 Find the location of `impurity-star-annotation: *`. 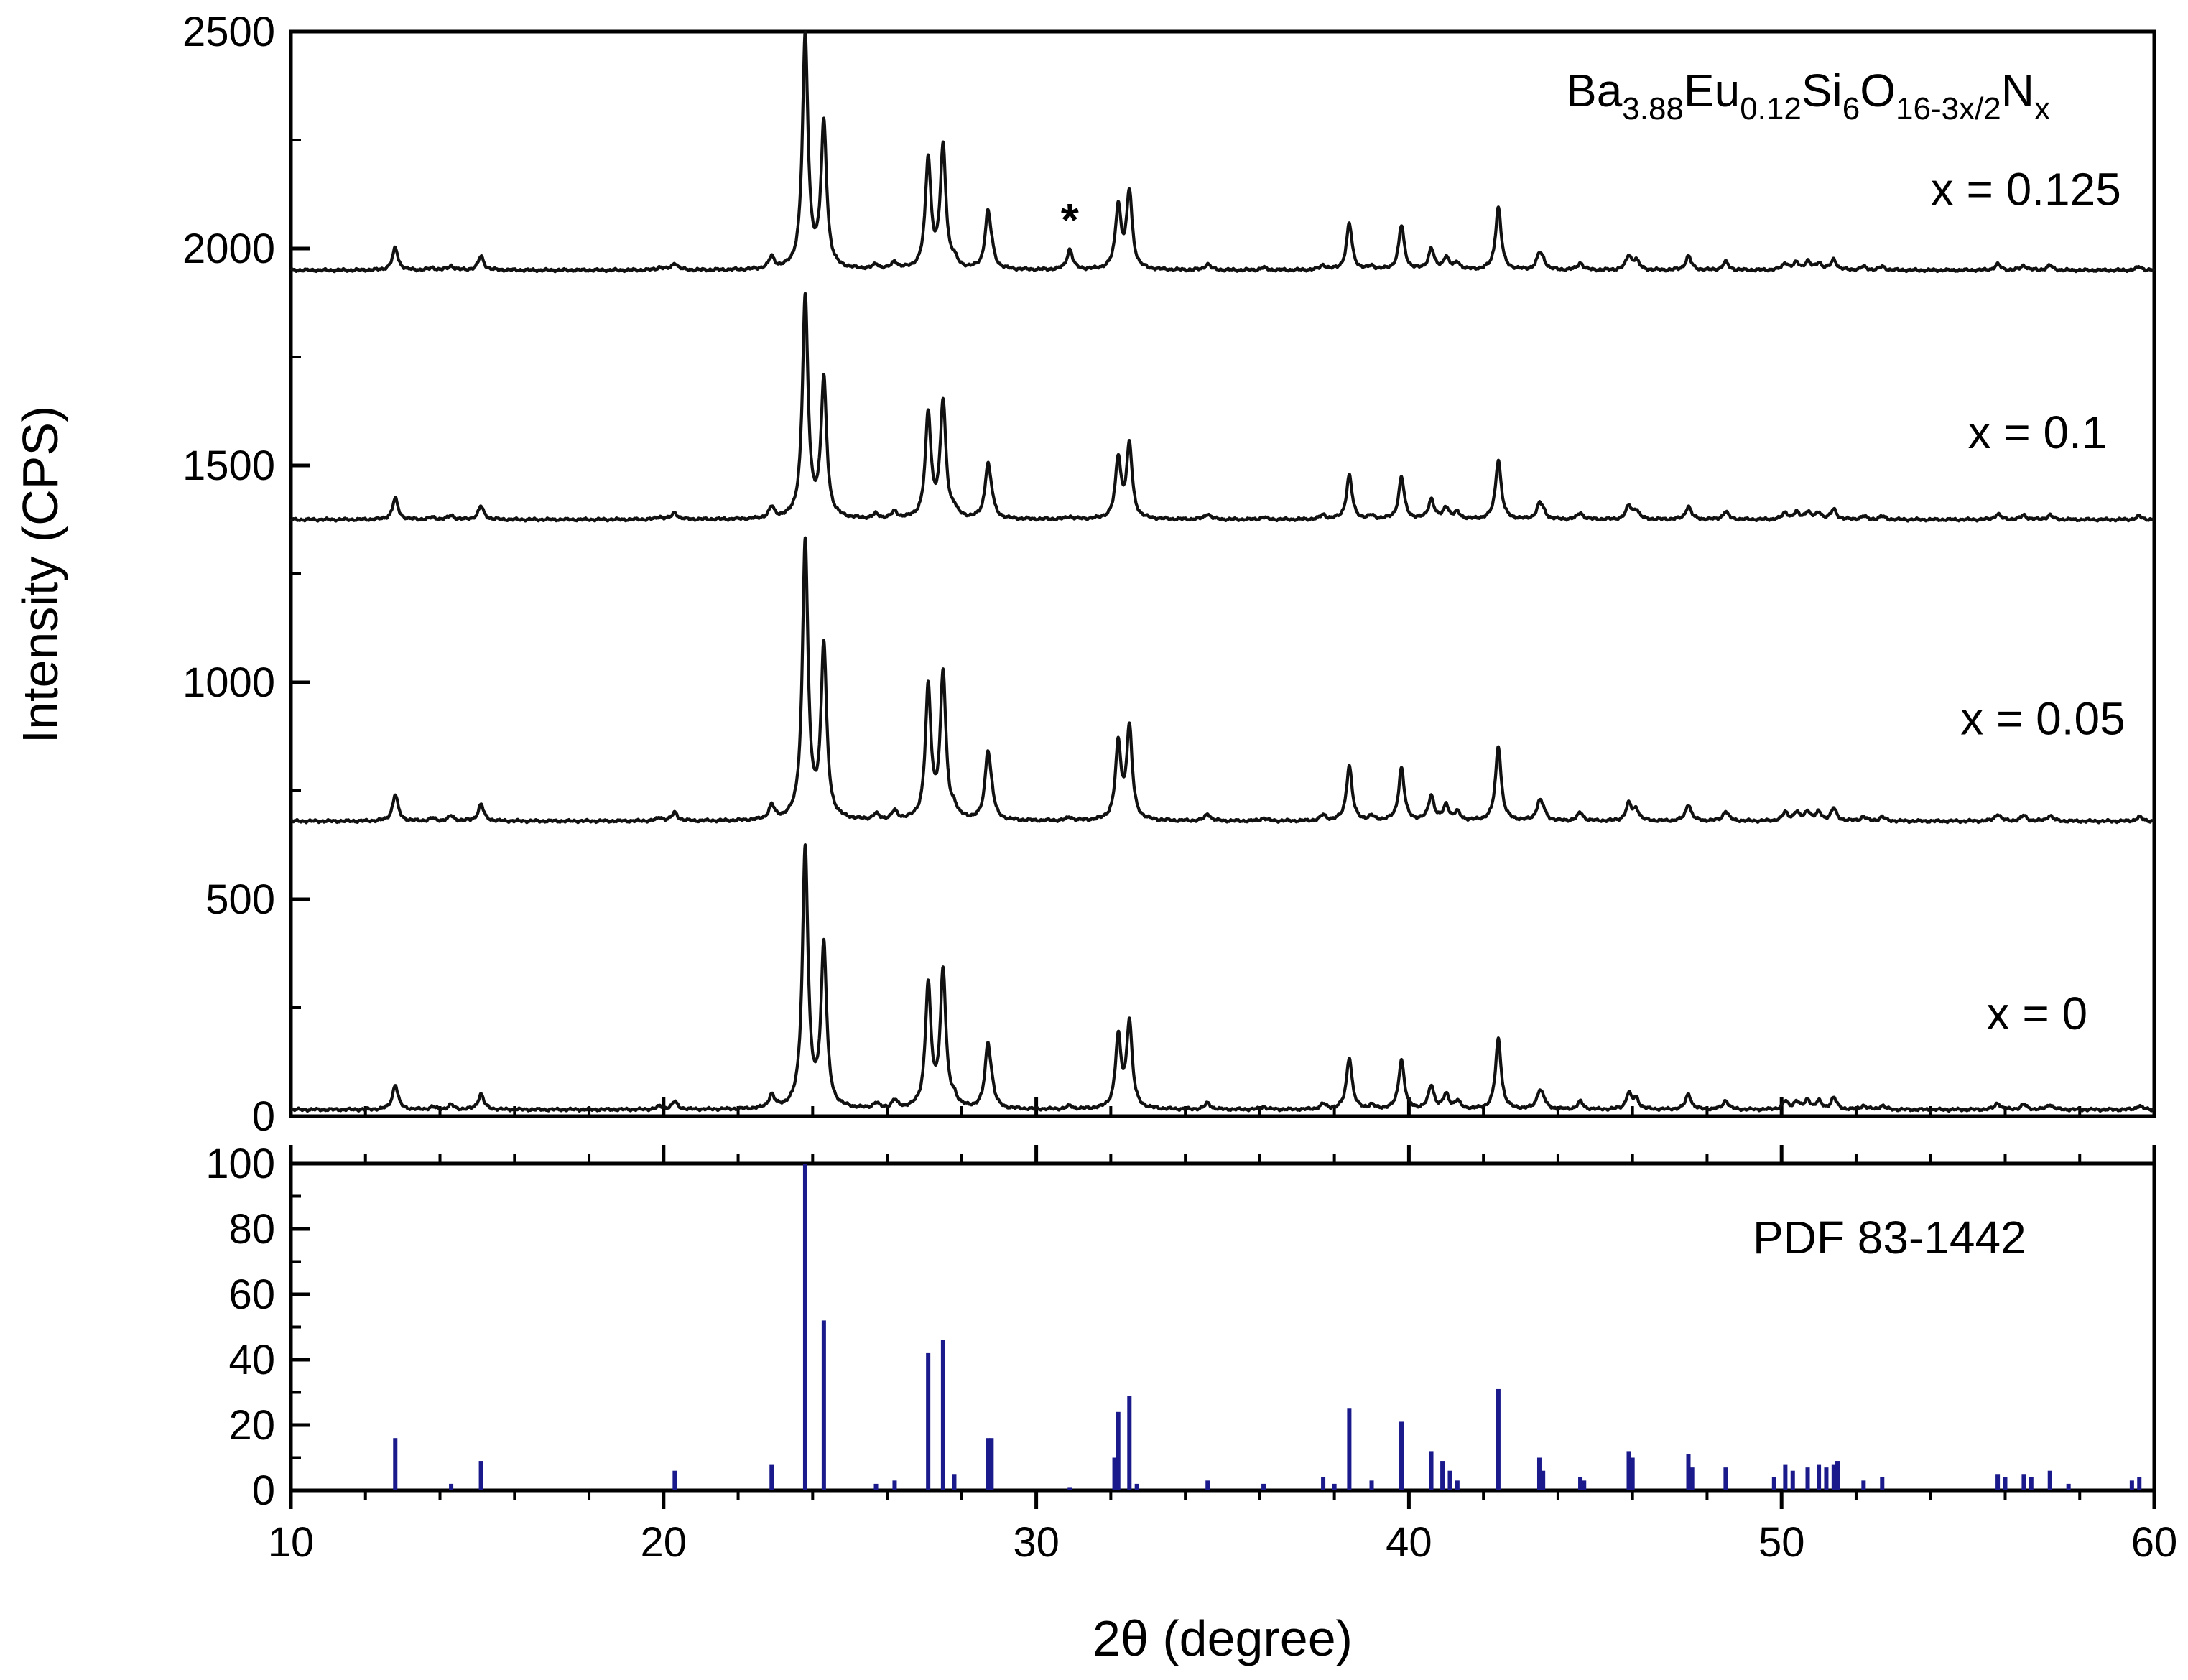

impurity-star-annotation: * is located at coordinates (1070, 220).